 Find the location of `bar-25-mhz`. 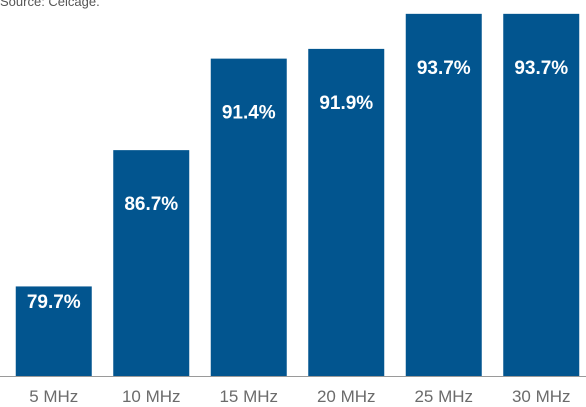

bar-25-mhz is located at coordinates (443, 194).